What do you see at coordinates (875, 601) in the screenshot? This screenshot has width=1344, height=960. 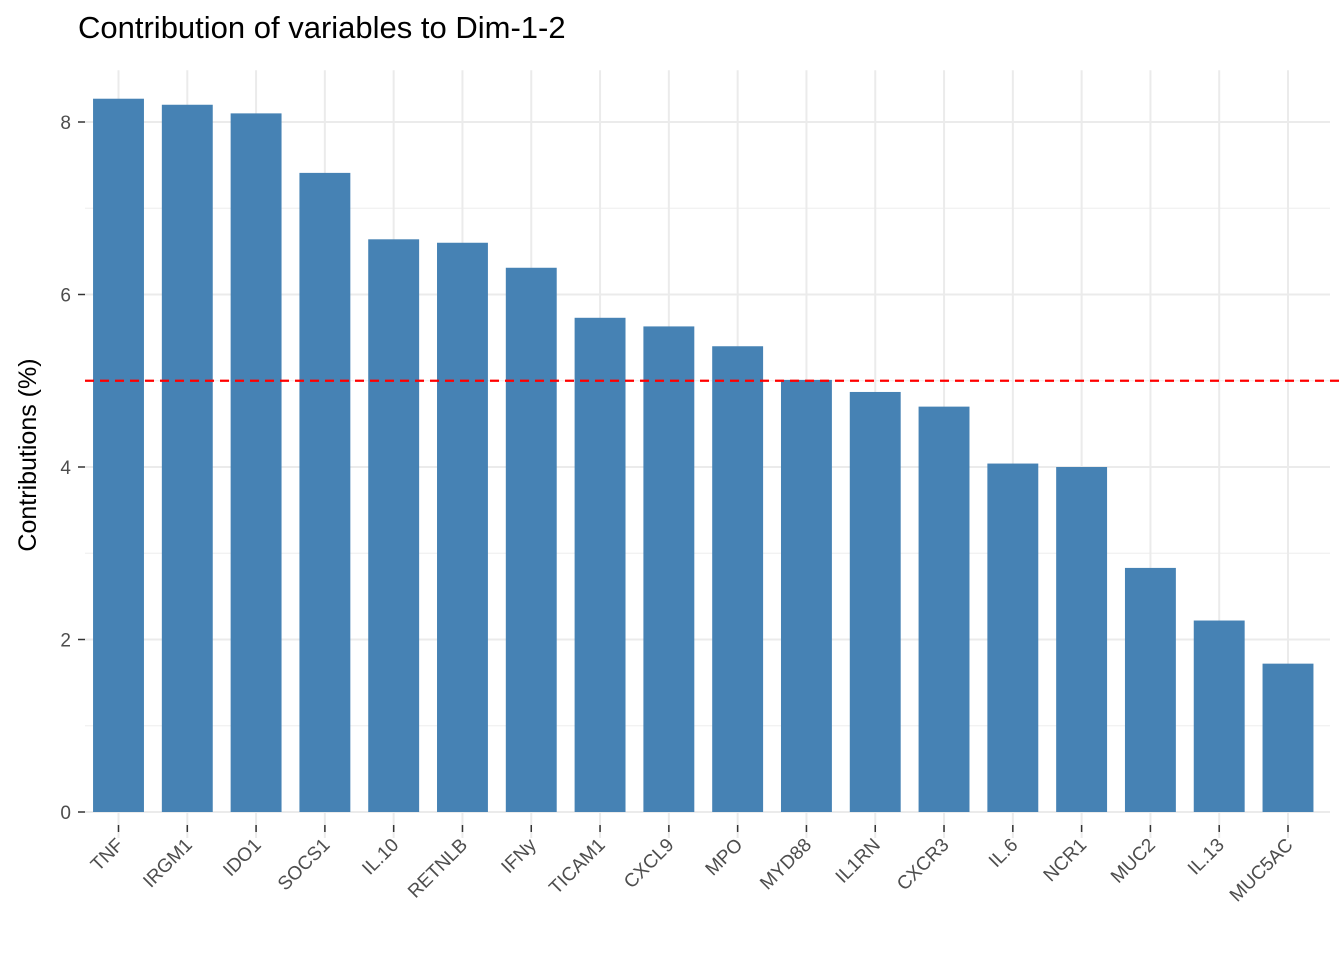 I see `bar-il1rn` at bounding box center [875, 601].